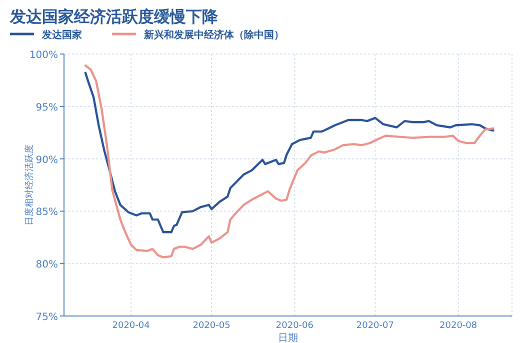  What do you see at coordinates (114, 16) in the screenshot?
I see `chart-title: 发达国家经济活跃度缓慢下降` at bounding box center [114, 16].